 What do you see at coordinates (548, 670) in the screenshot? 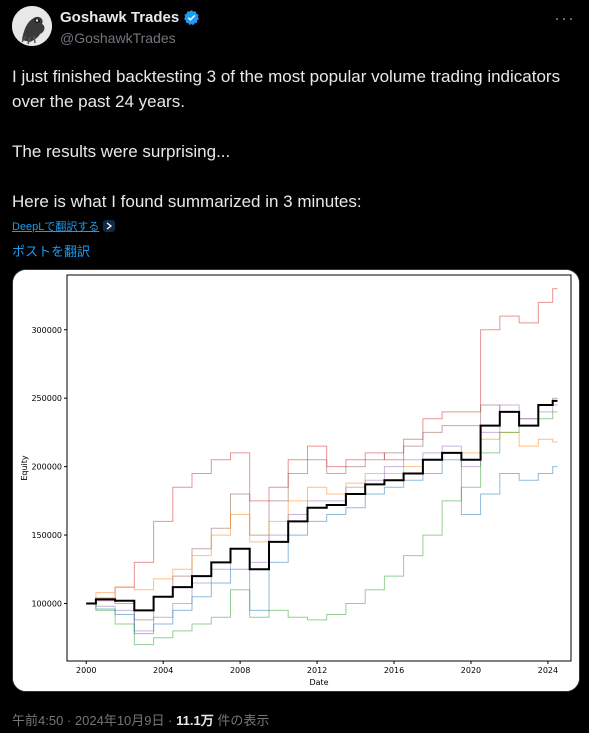
I see `x-tick-label: 2024` at bounding box center [548, 670].